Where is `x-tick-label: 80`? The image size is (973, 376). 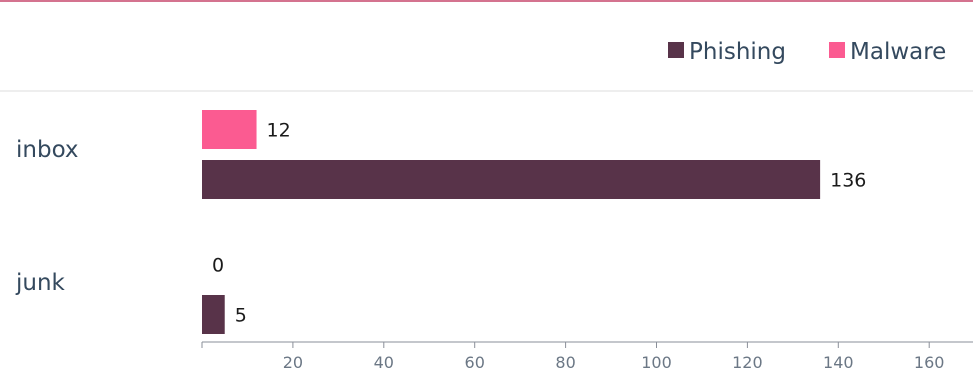 x-tick-label: 80 is located at coordinates (565, 362).